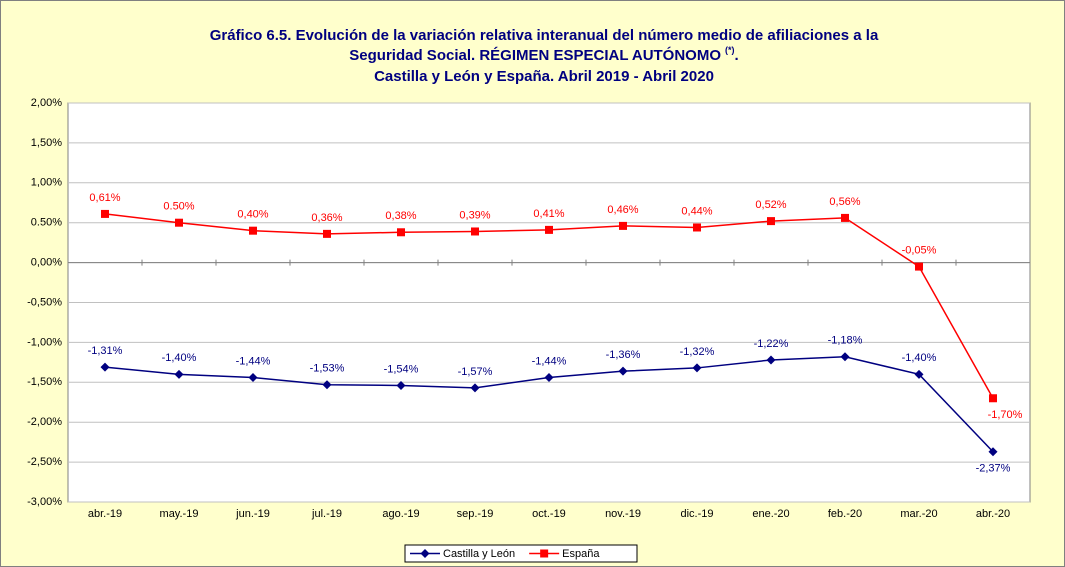  Describe the element at coordinates (771, 344) in the screenshot. I see `data-label: -1,22%` at that location.